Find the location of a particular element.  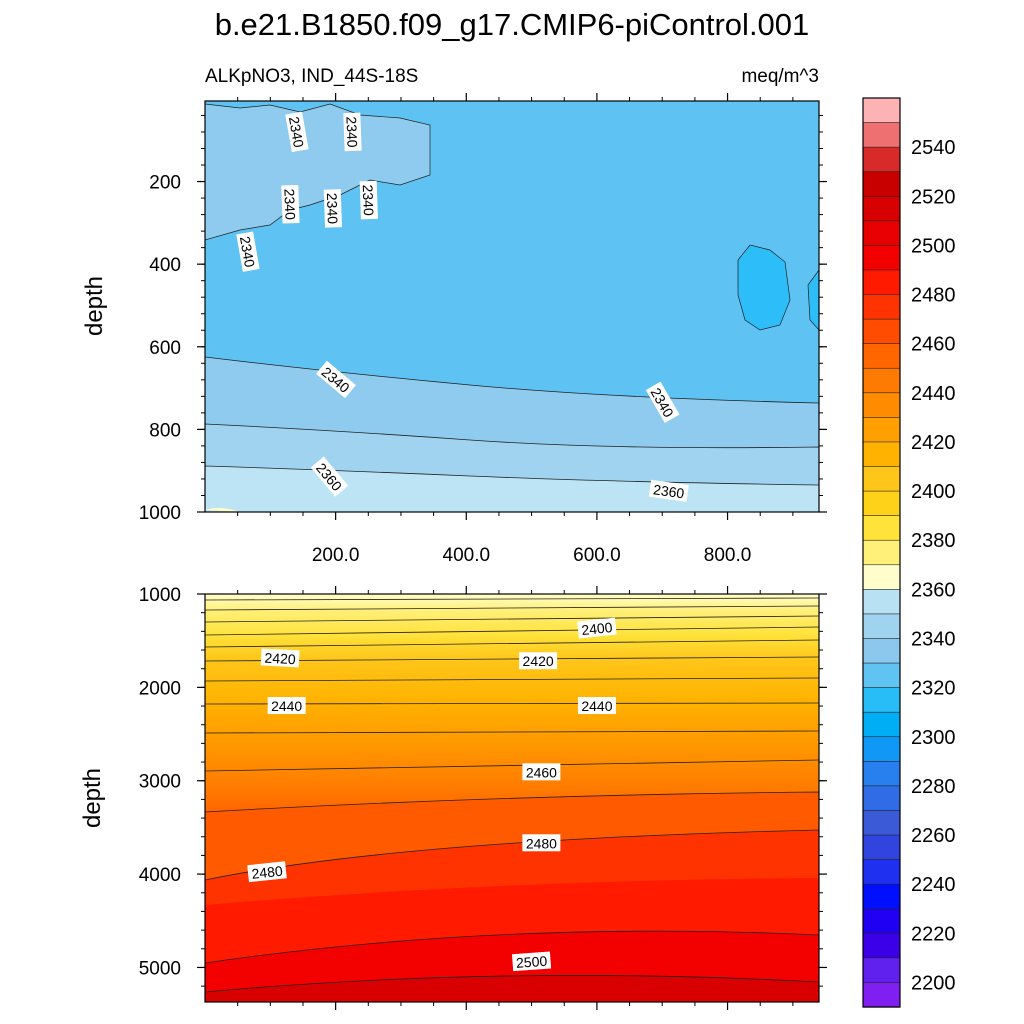

colorbar-label: 2520 is located at coordinates (933, 197).